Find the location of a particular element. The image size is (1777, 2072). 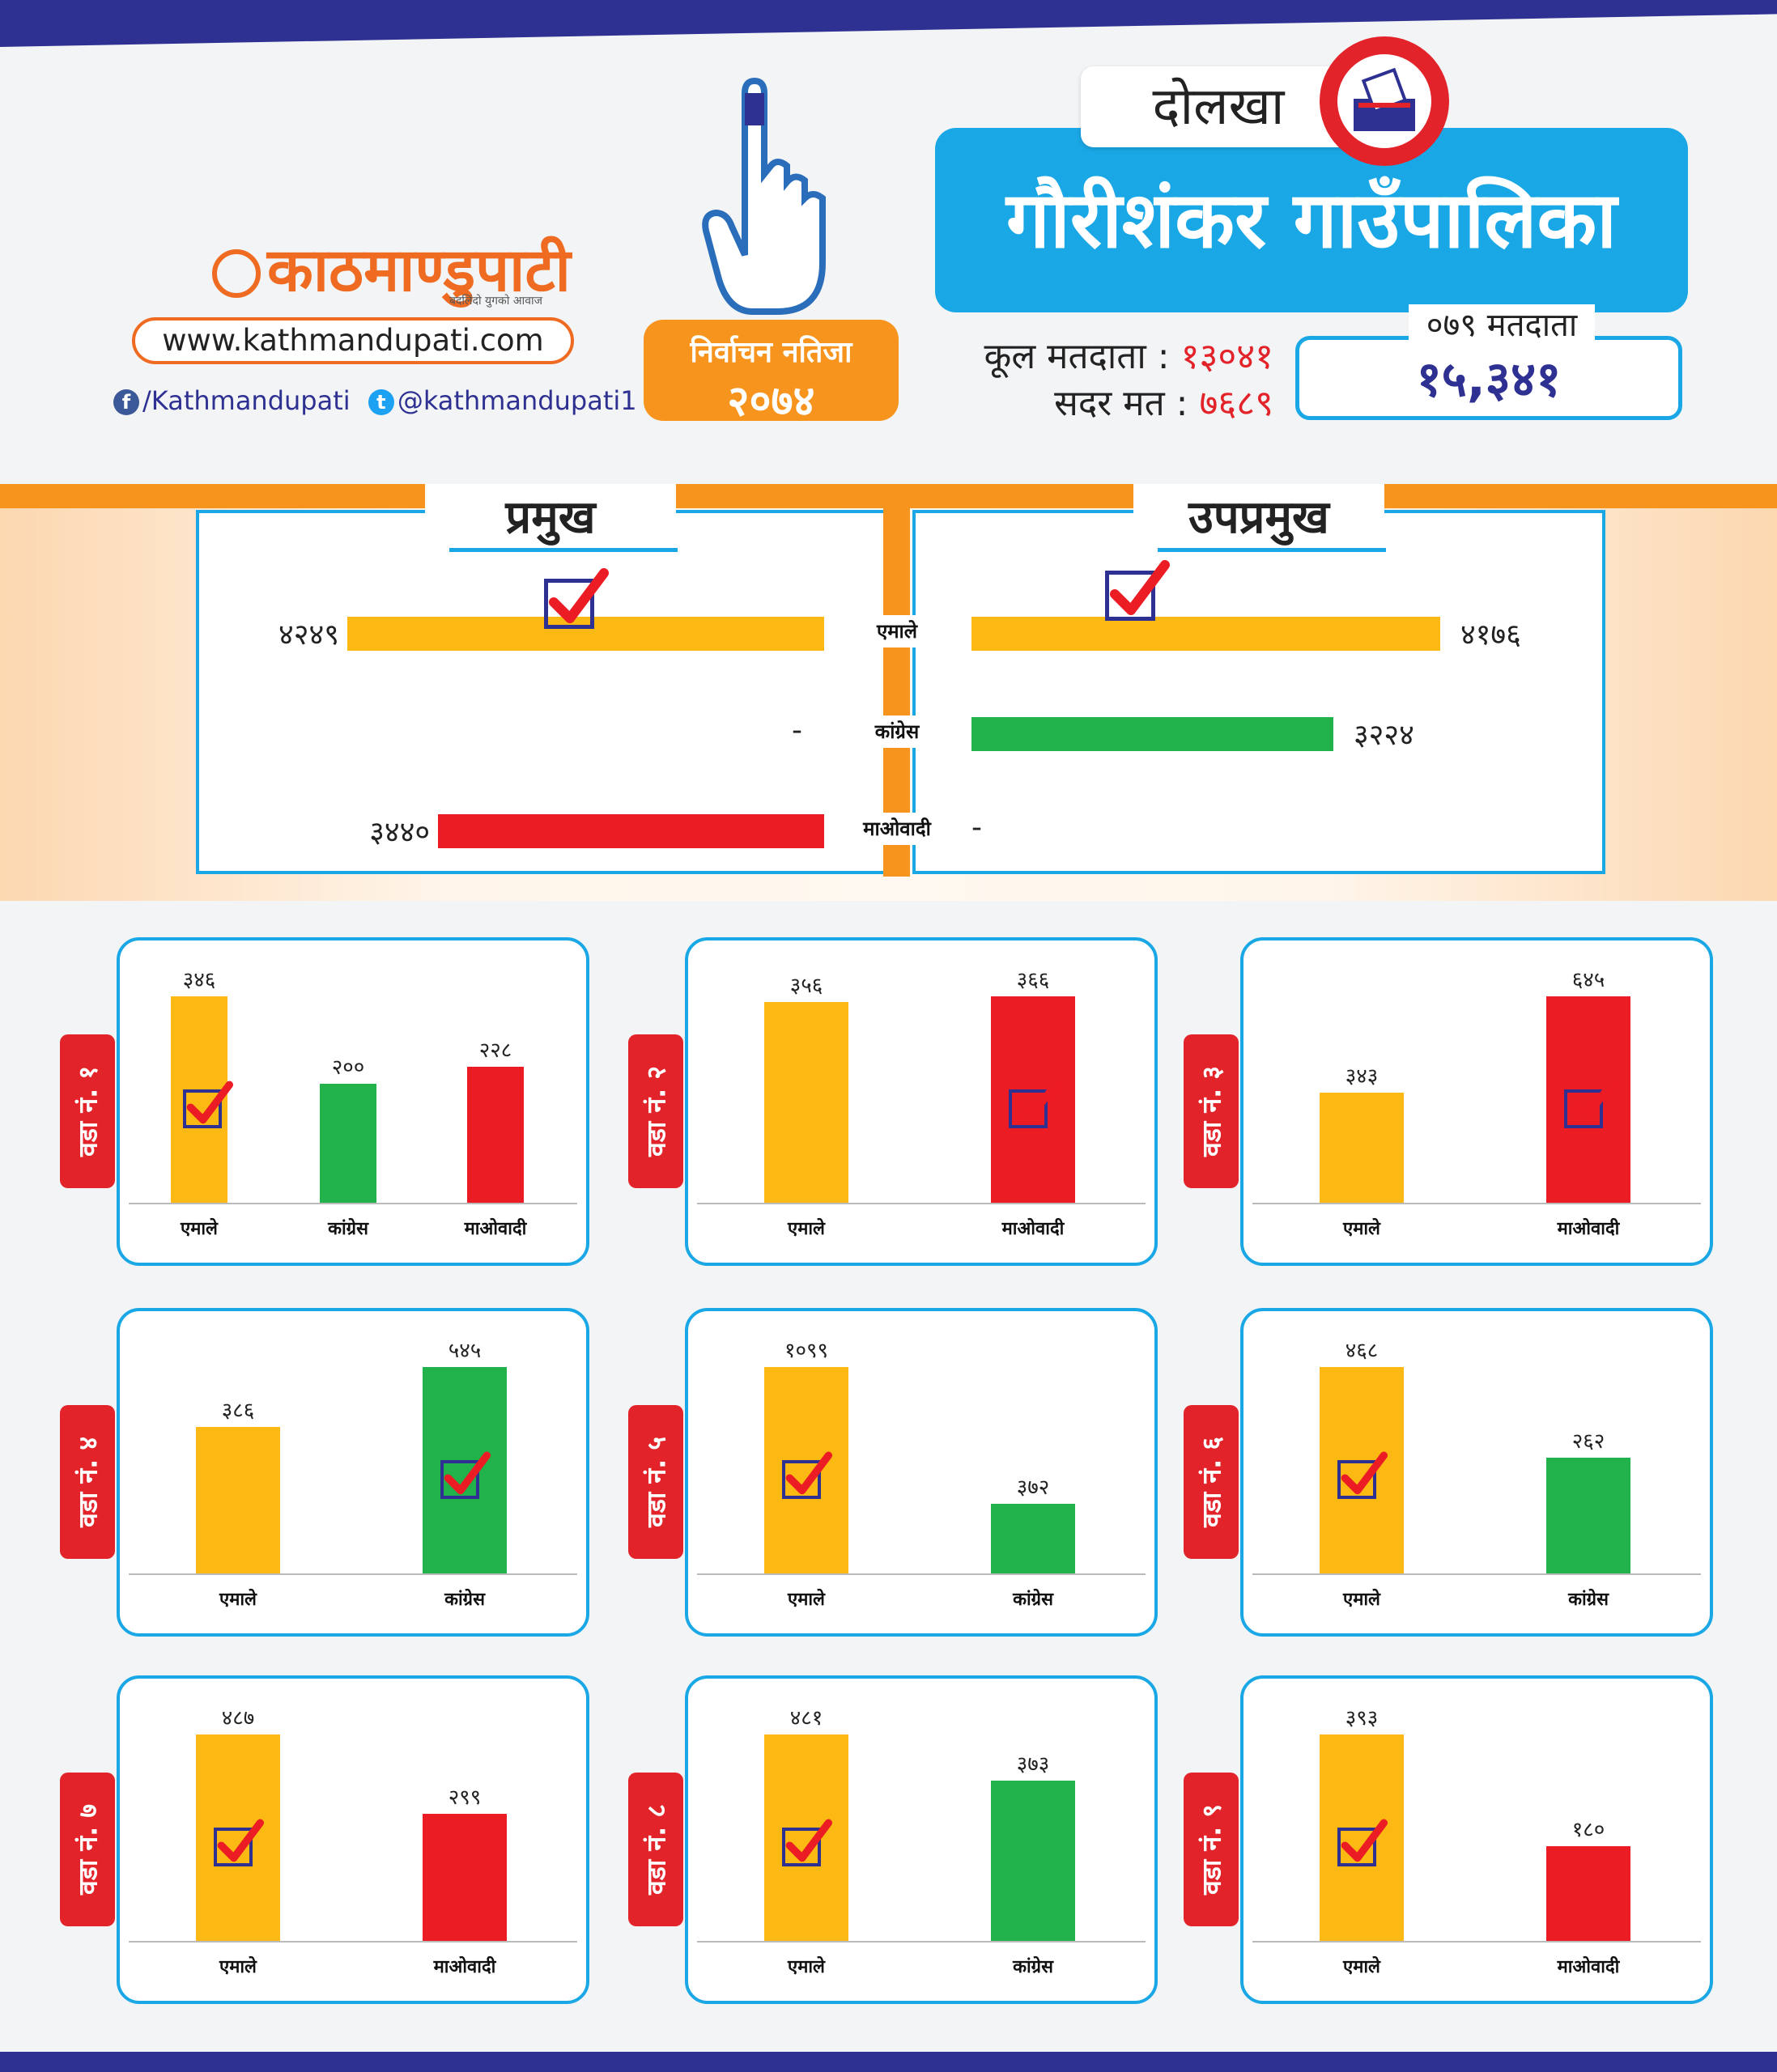

chief-value-0: ४२४९ is located at coordinates (308, 635).